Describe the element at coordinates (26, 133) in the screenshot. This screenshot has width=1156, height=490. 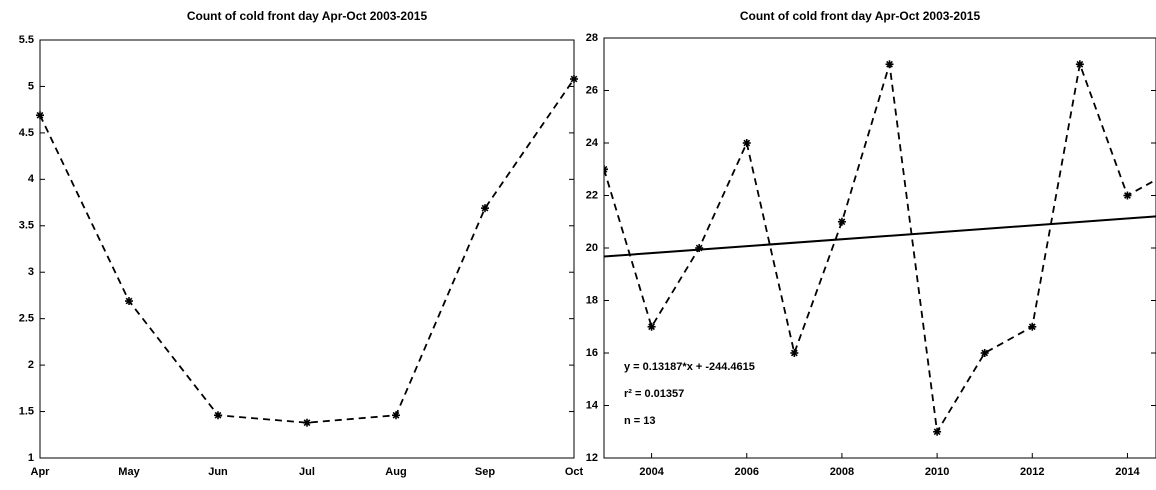
I see `y-tick-label: 4.5` at that location.